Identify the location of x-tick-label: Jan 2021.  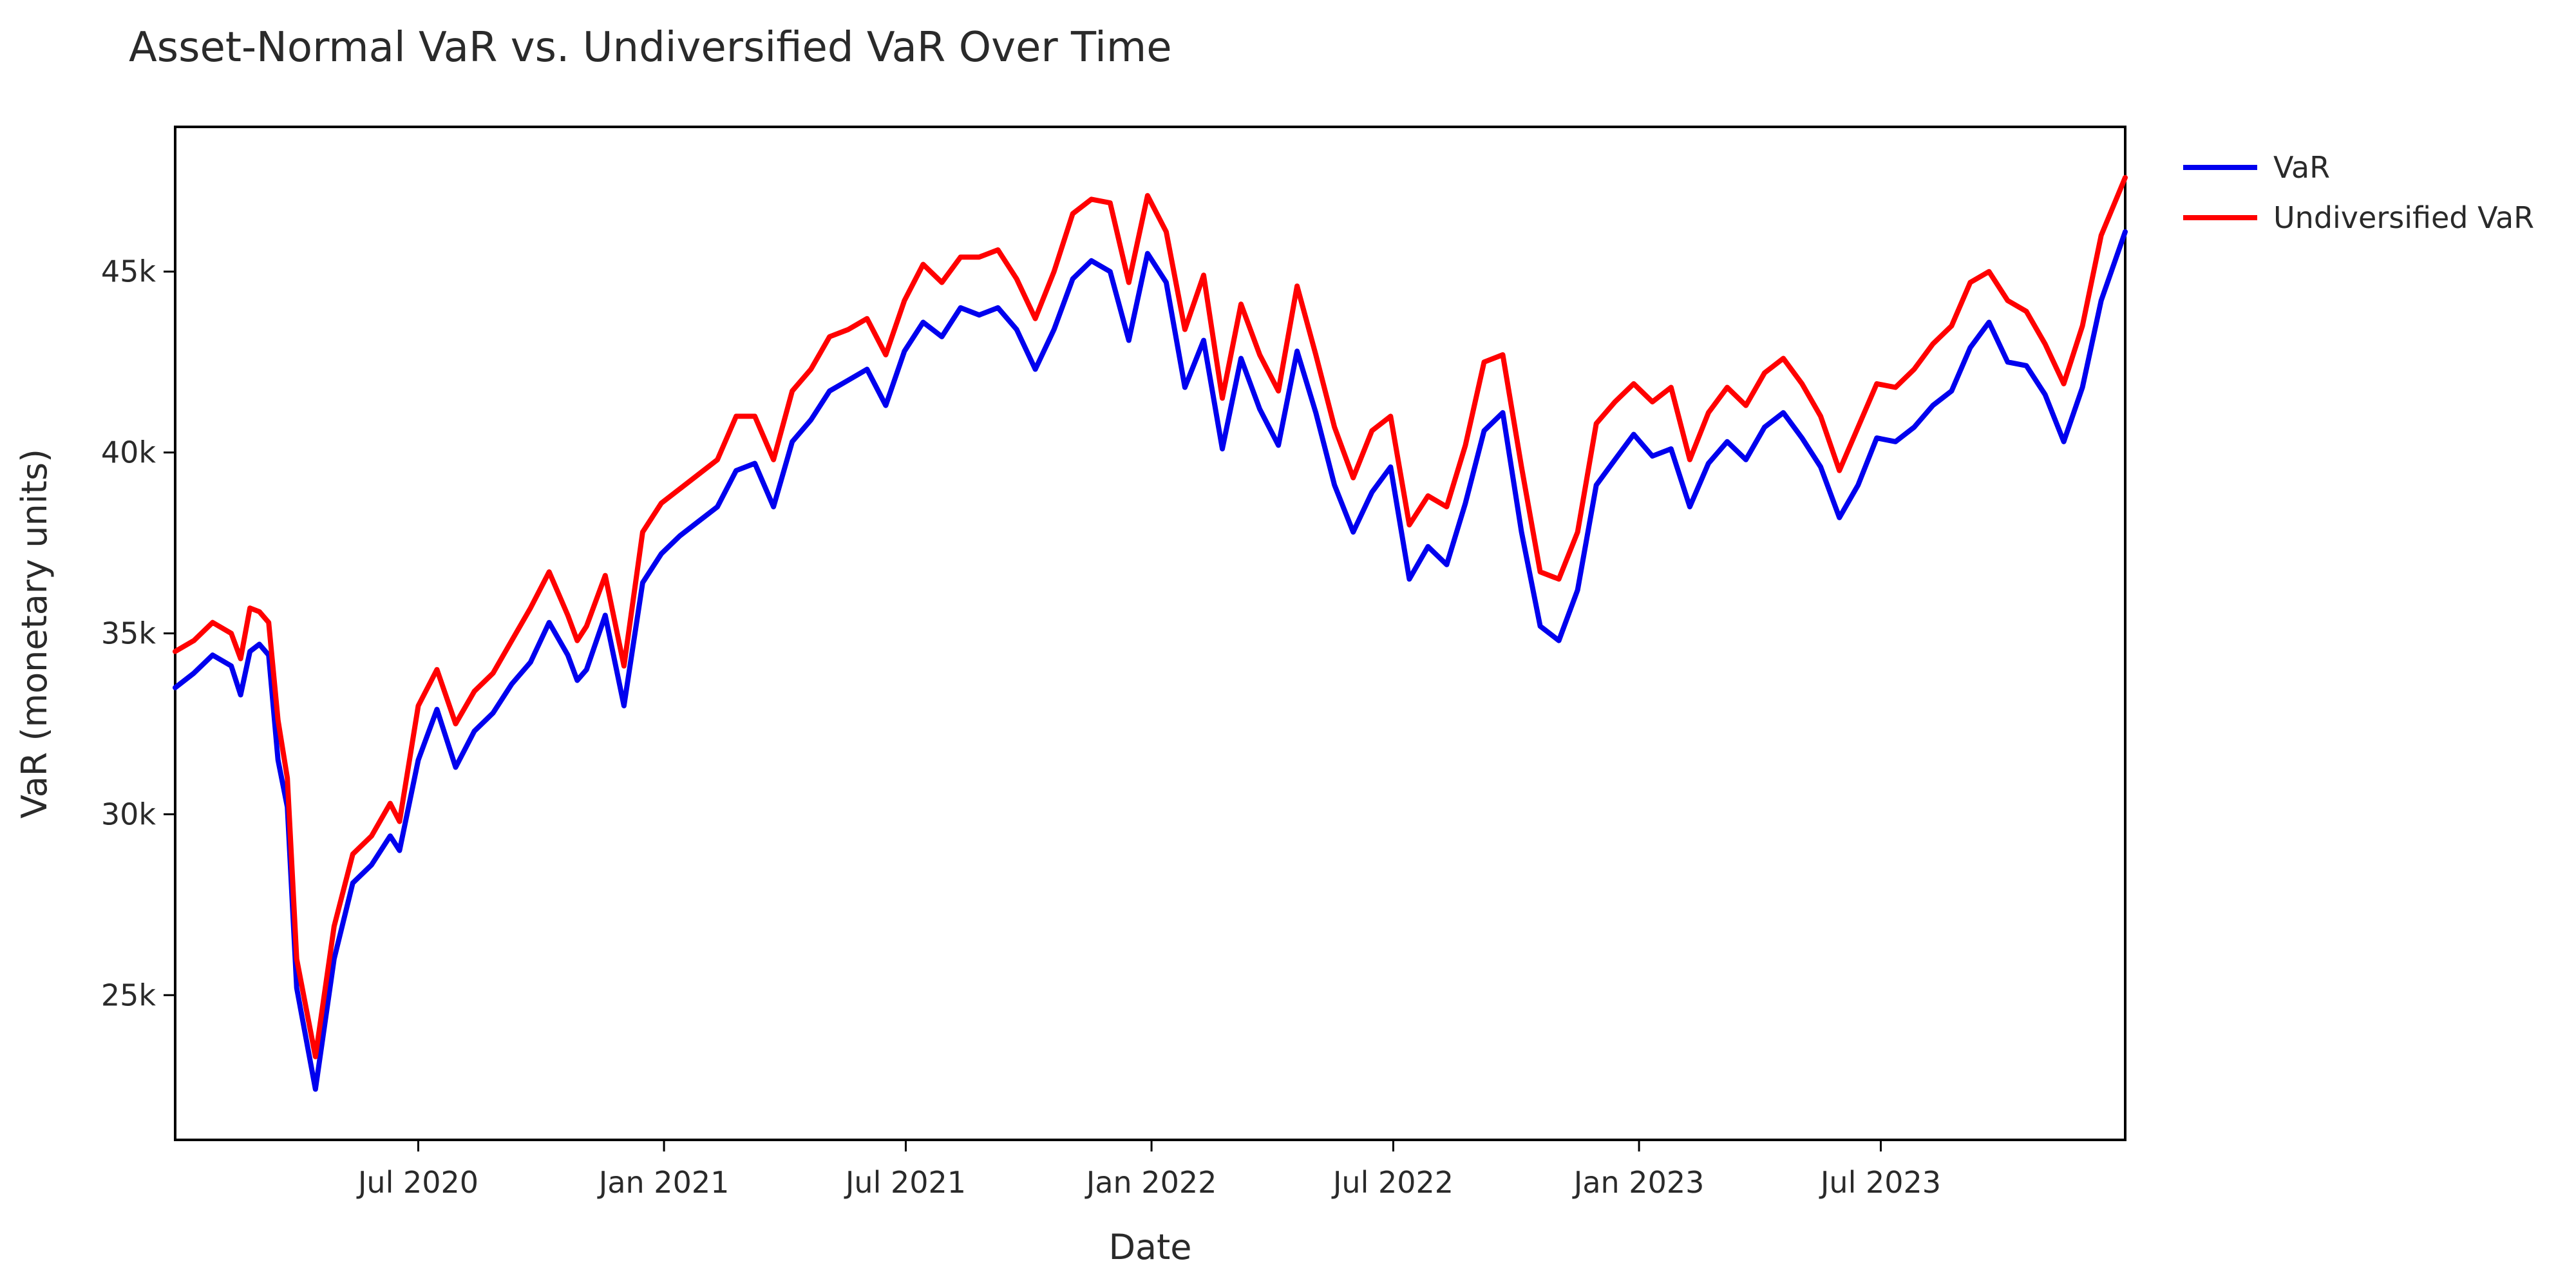
(663, 1182).